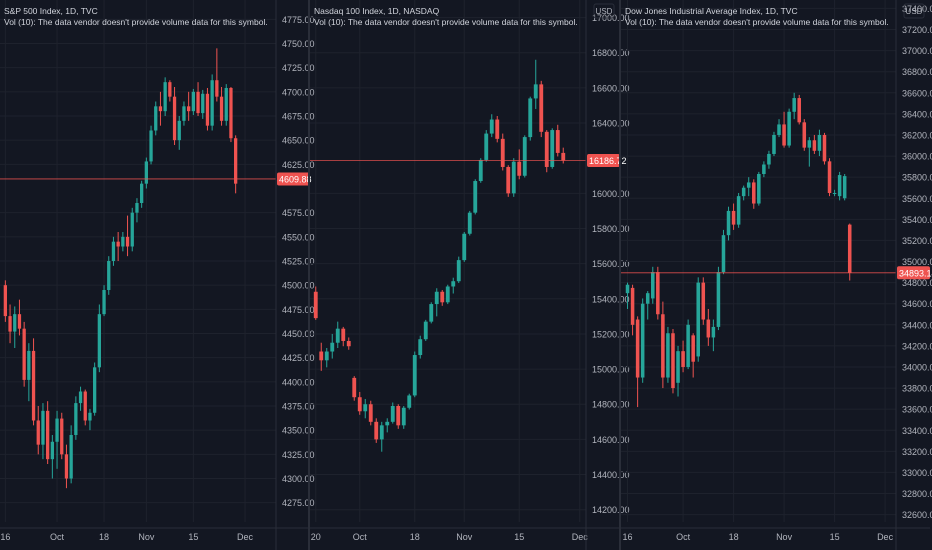 This screenshot has width=932, height=550. What do you see at coordinates (298, 44) in the screenshot?
I see `y-tick-label: 4750.00` at bounding box center [298, 44].